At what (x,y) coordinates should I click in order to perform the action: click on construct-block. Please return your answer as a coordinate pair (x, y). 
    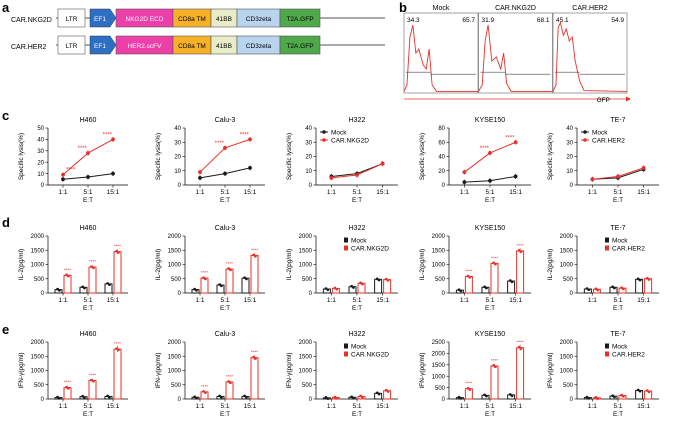
    Looking at the image, I should click on (300, 45).